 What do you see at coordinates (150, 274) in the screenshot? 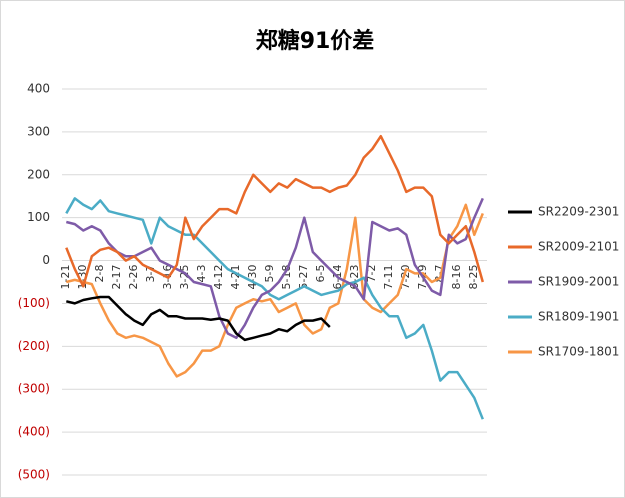
I see `x-tick-label: 3-7` at bounding box center [150, 274].